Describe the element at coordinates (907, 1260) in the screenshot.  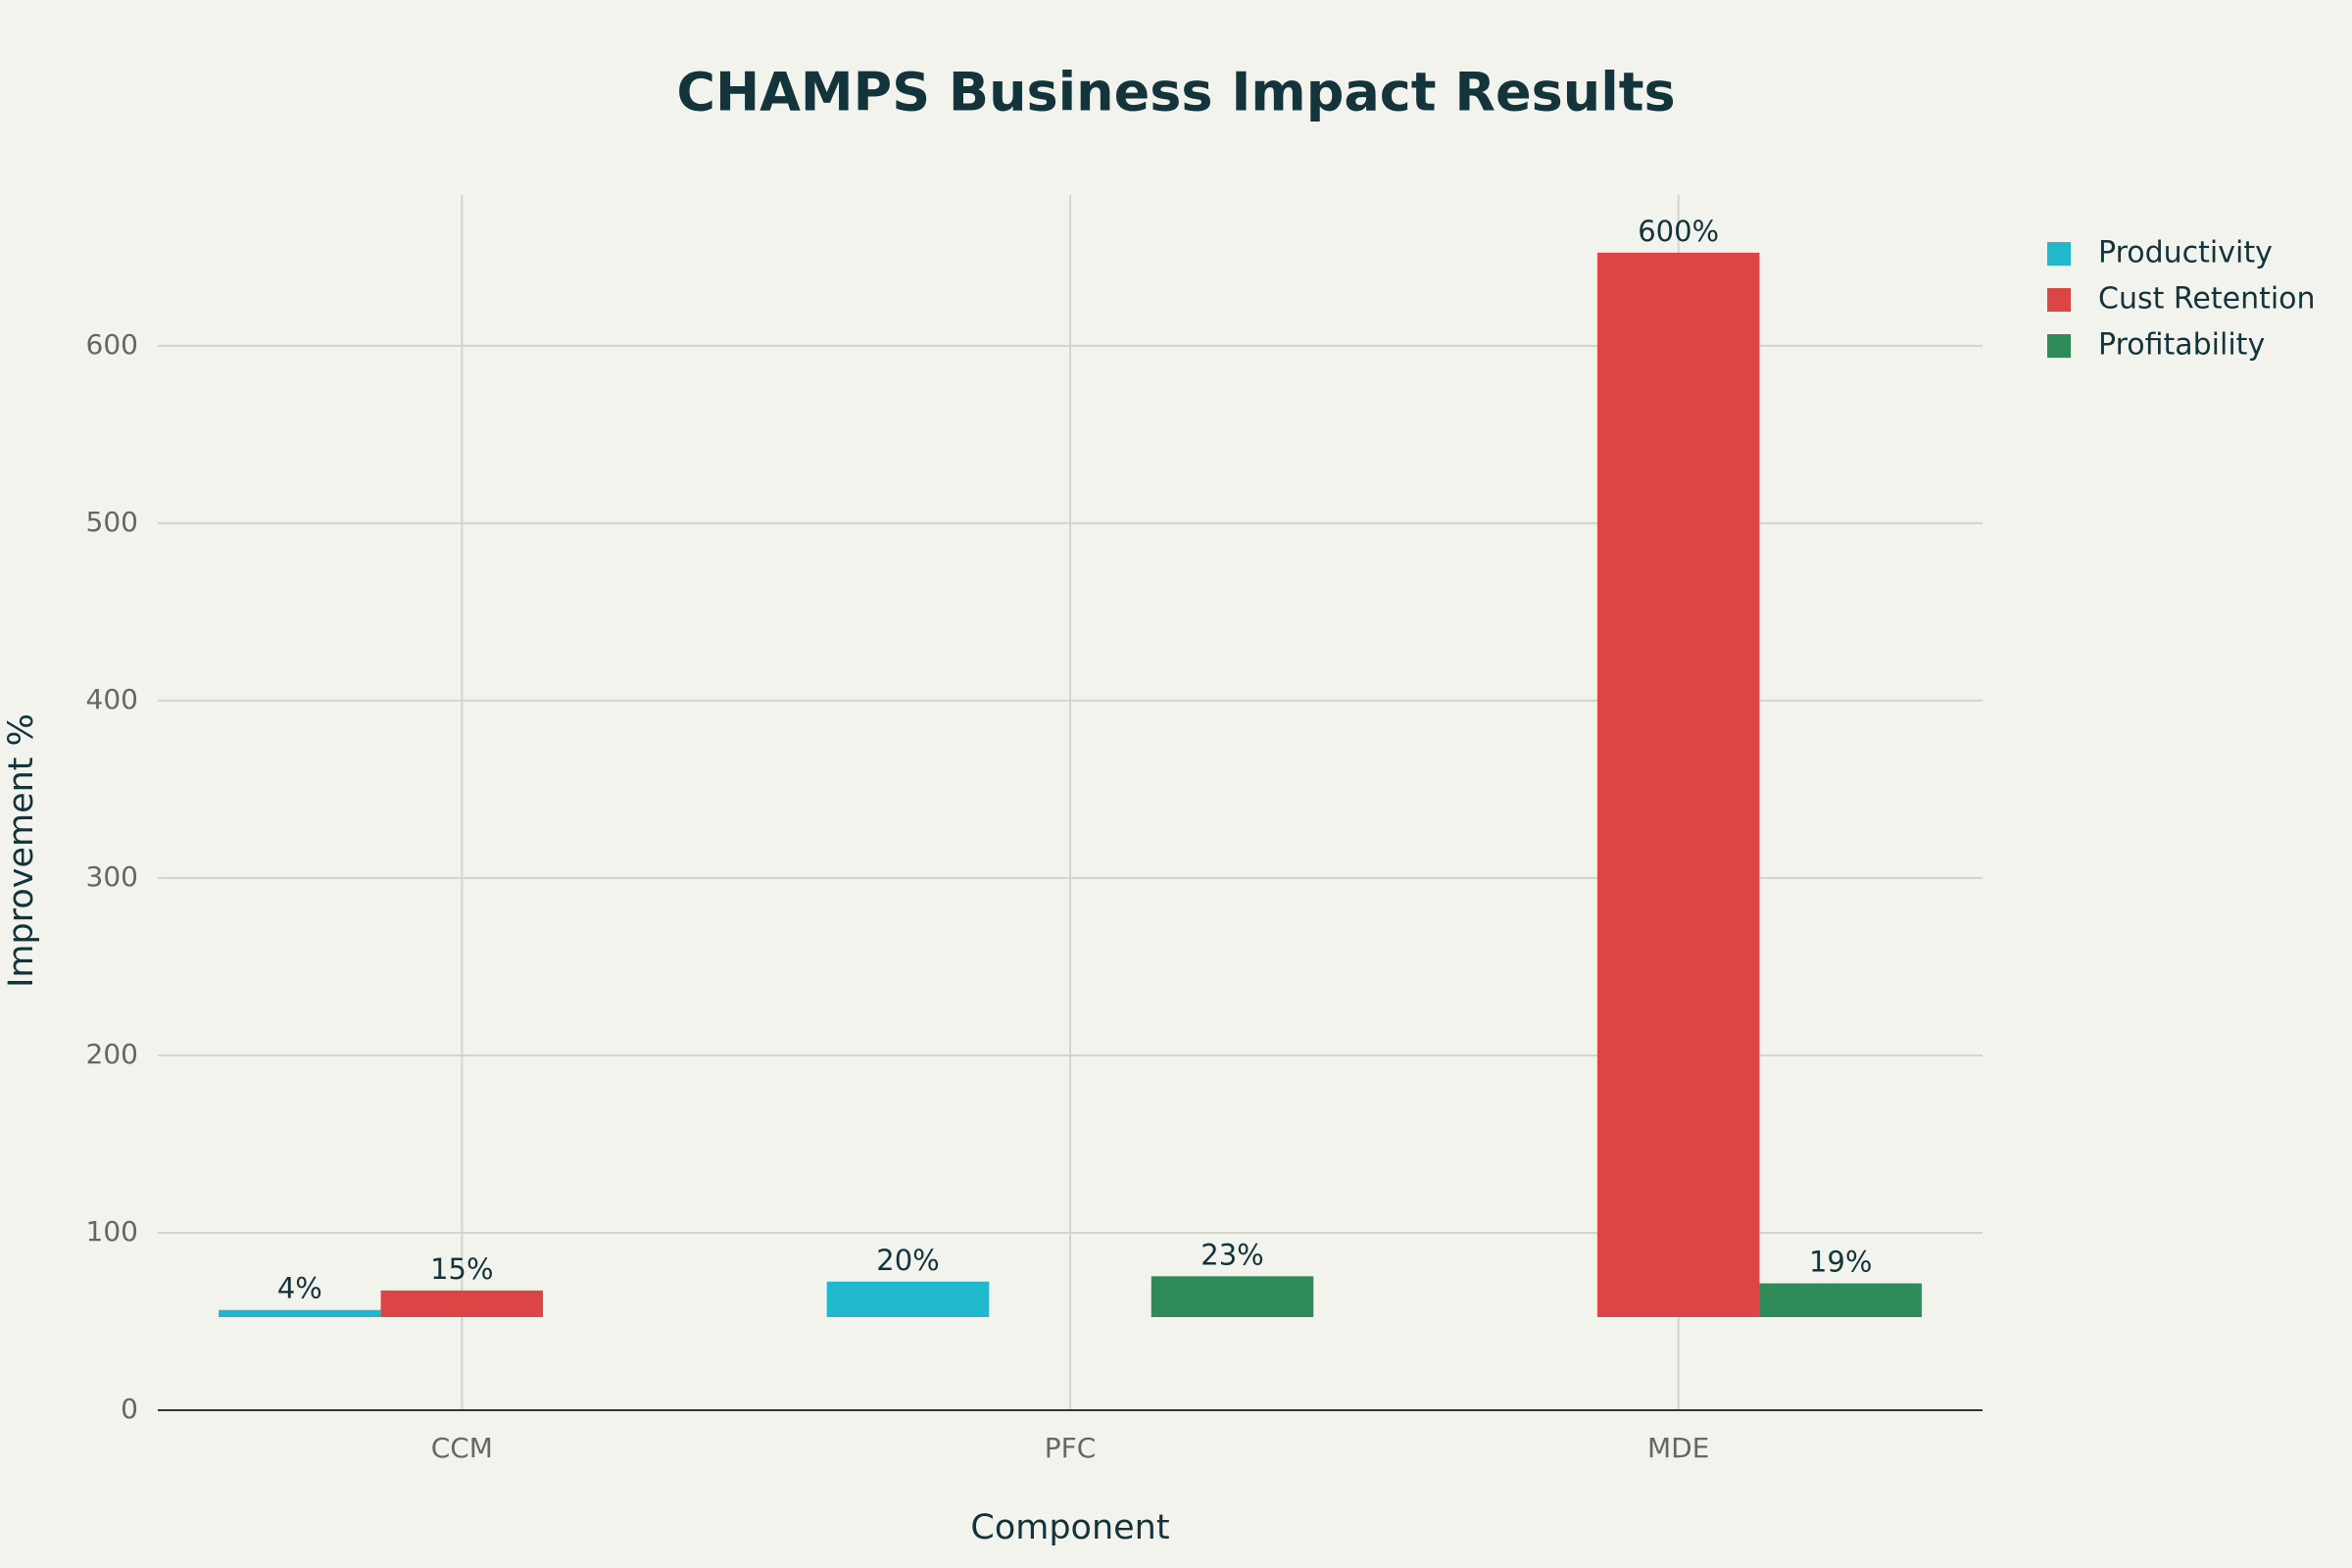
I see `value-label: 20%` at that location.